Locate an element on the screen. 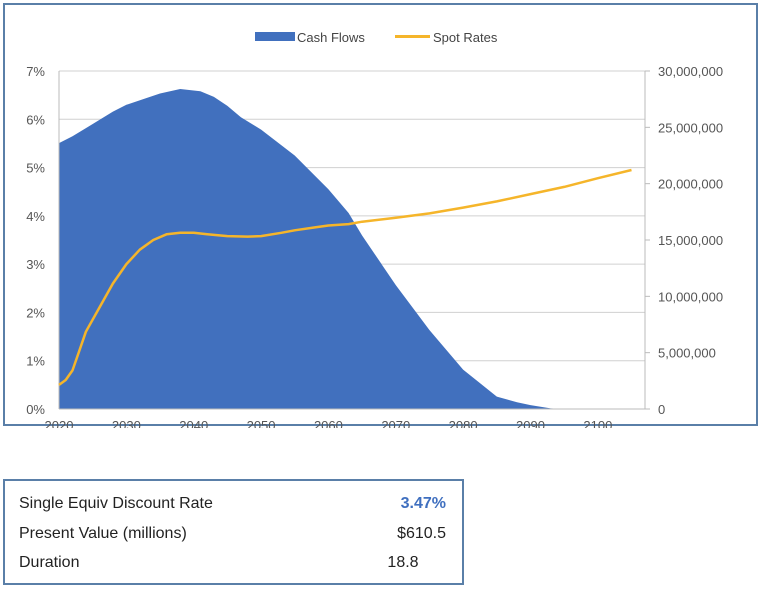 This screenshot has height=589, width=764. stat-row-duration: Duration 18.8 is located at coordinates (232, 563).